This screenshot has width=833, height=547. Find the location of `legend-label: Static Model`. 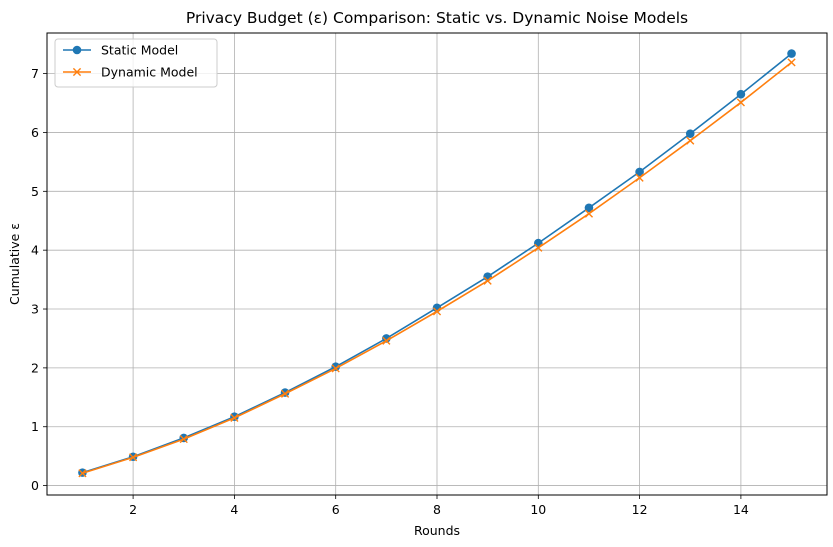

legend-label: Static Model is located at coordinates (139, 50).